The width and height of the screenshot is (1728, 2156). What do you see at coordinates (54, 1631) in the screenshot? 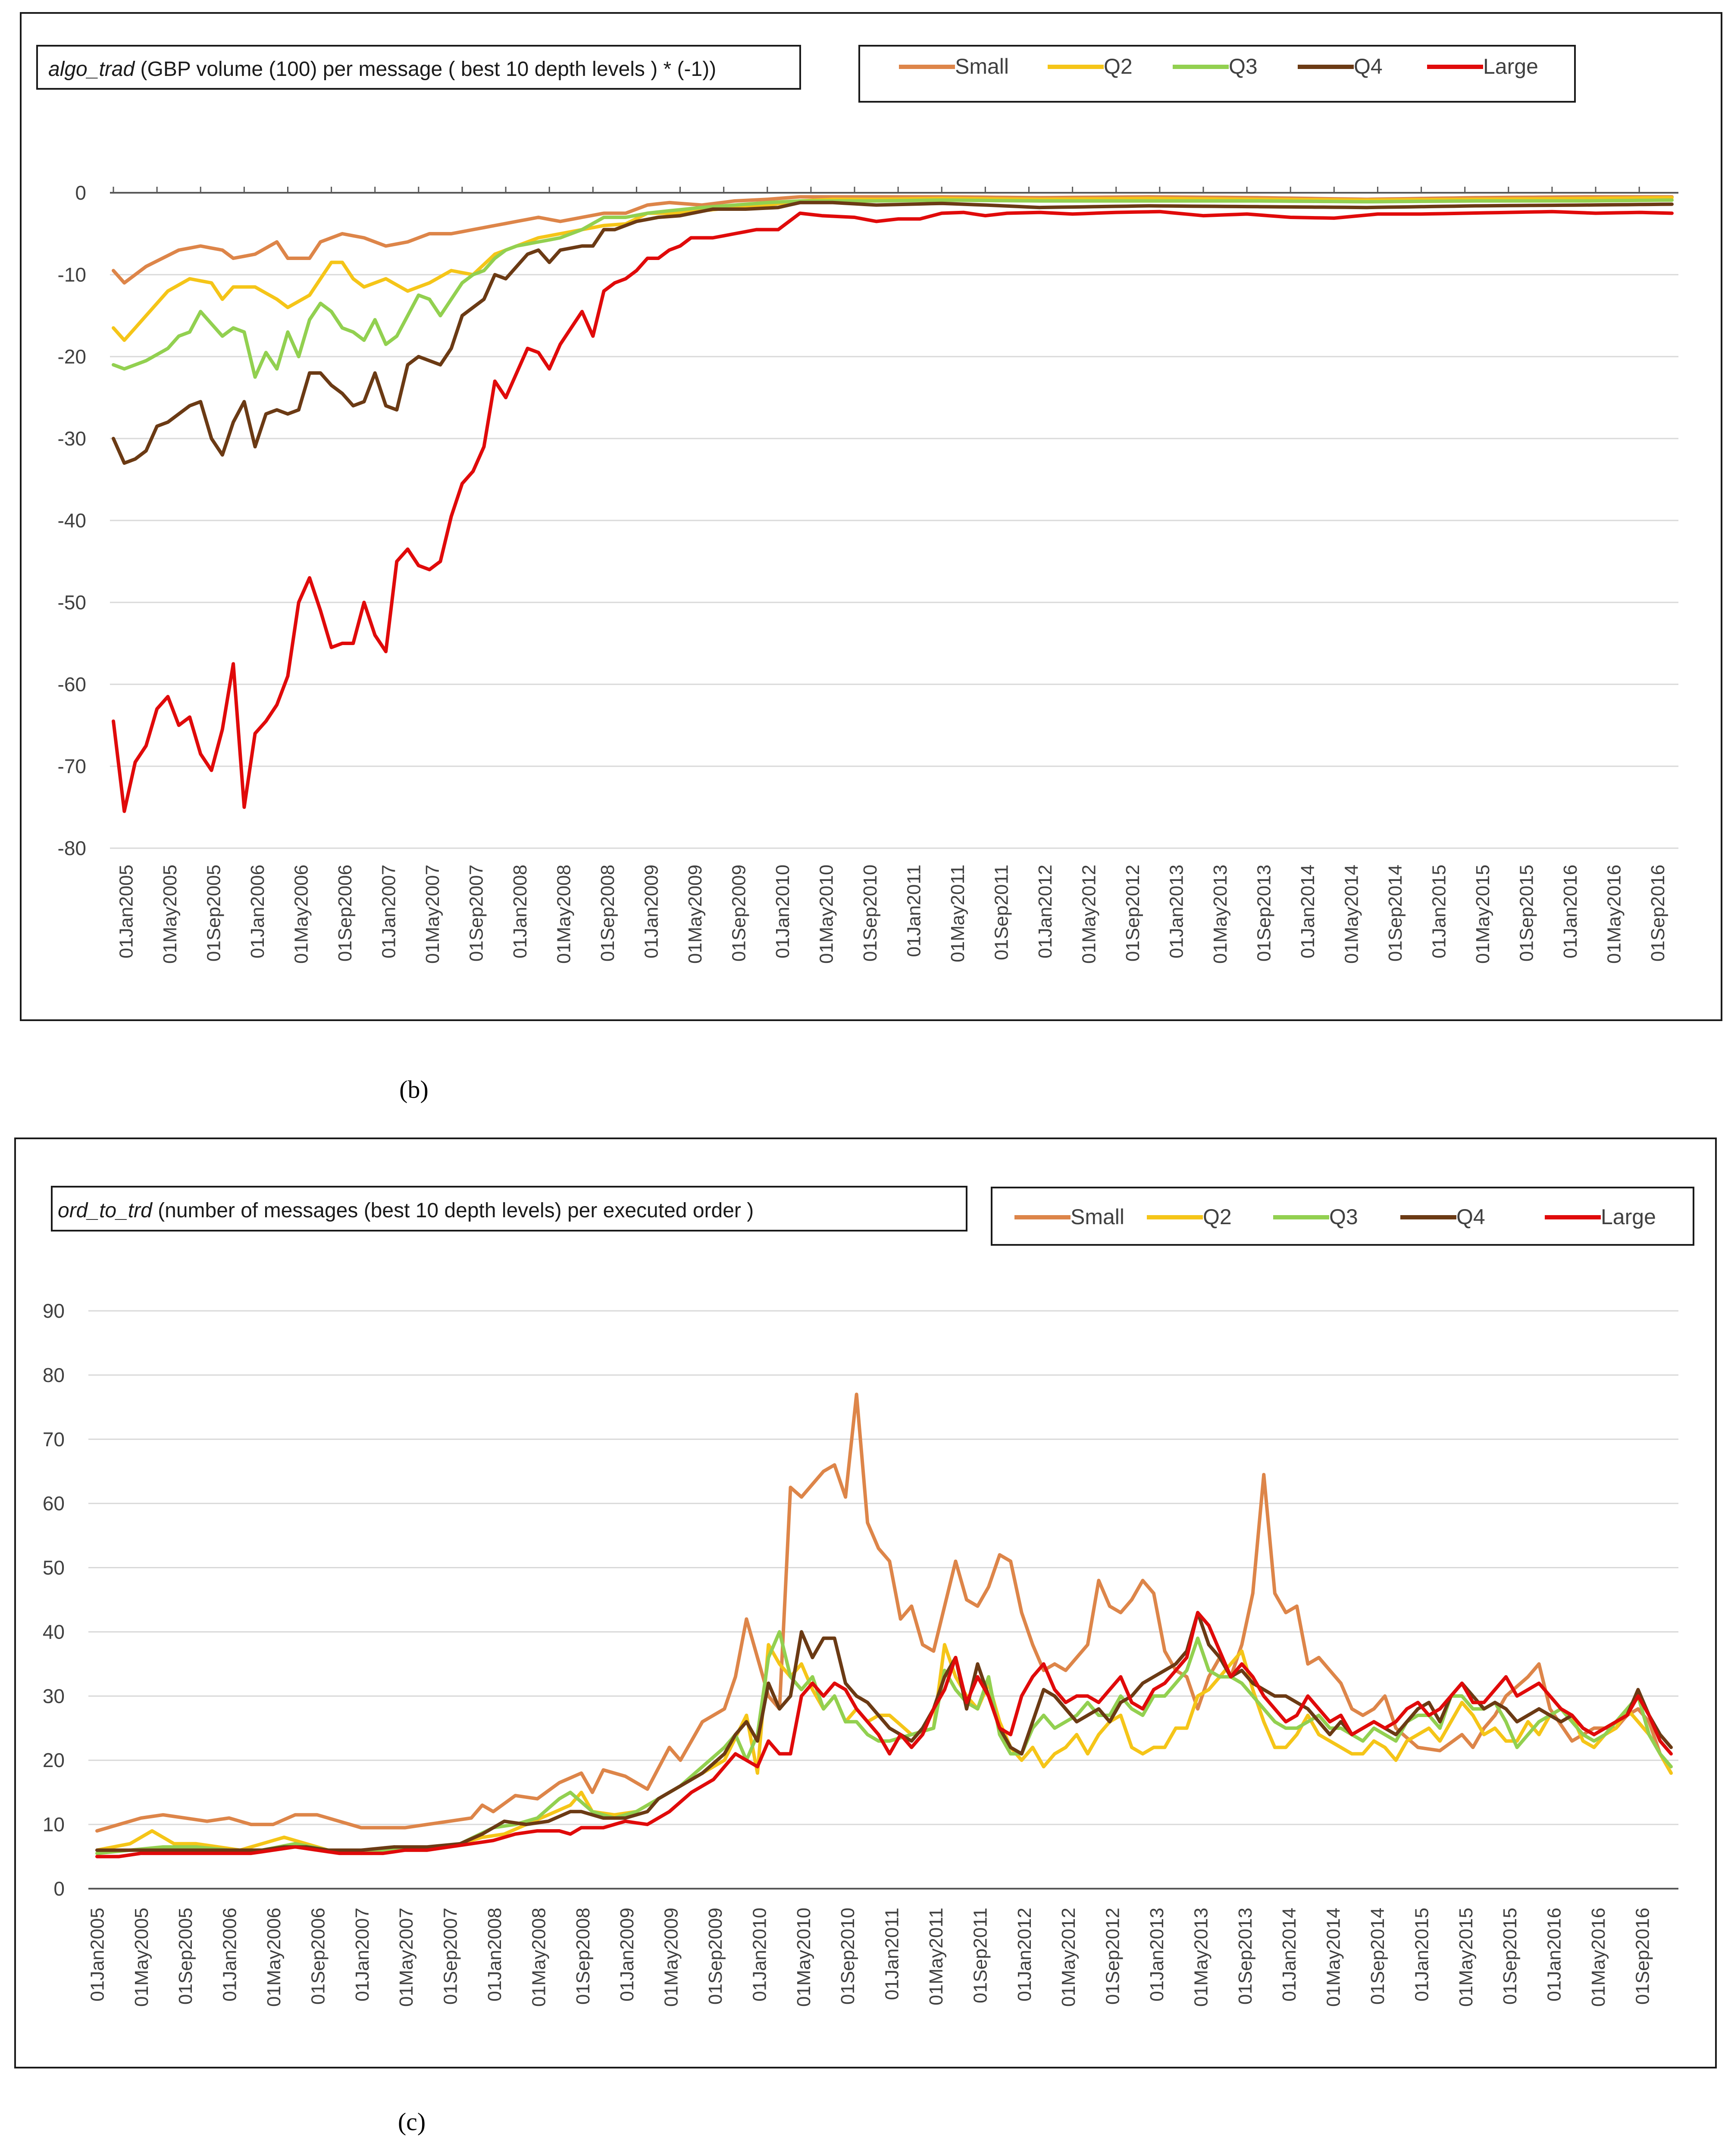
I see `y-tick-label: 40` at bounding box center [54, 1631].